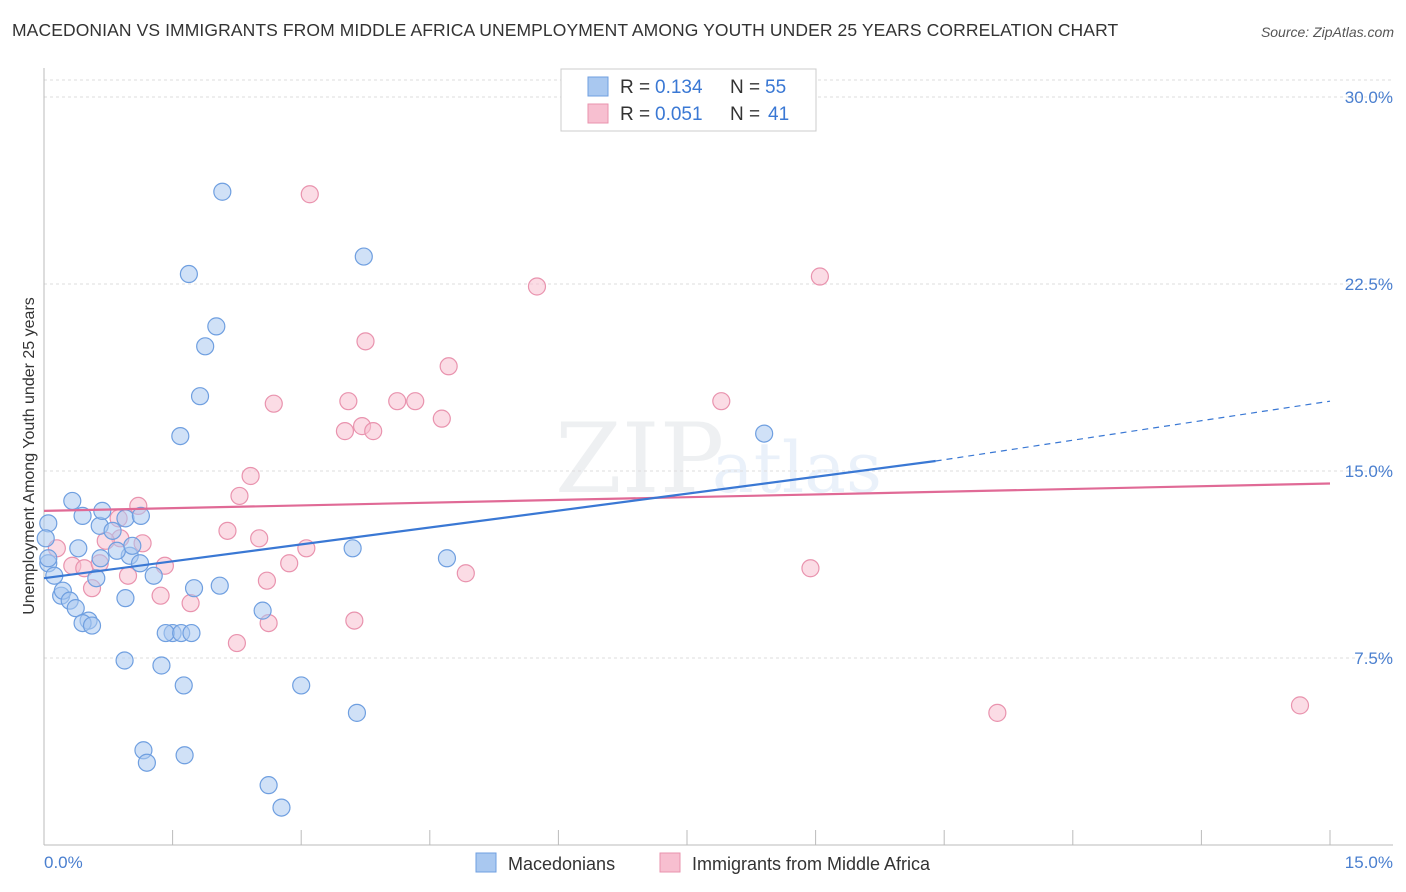  Describe the element at coordinates (1327, 32) in the screenshot. I see `source-label: Source: ZipAtlas.com` at that location.